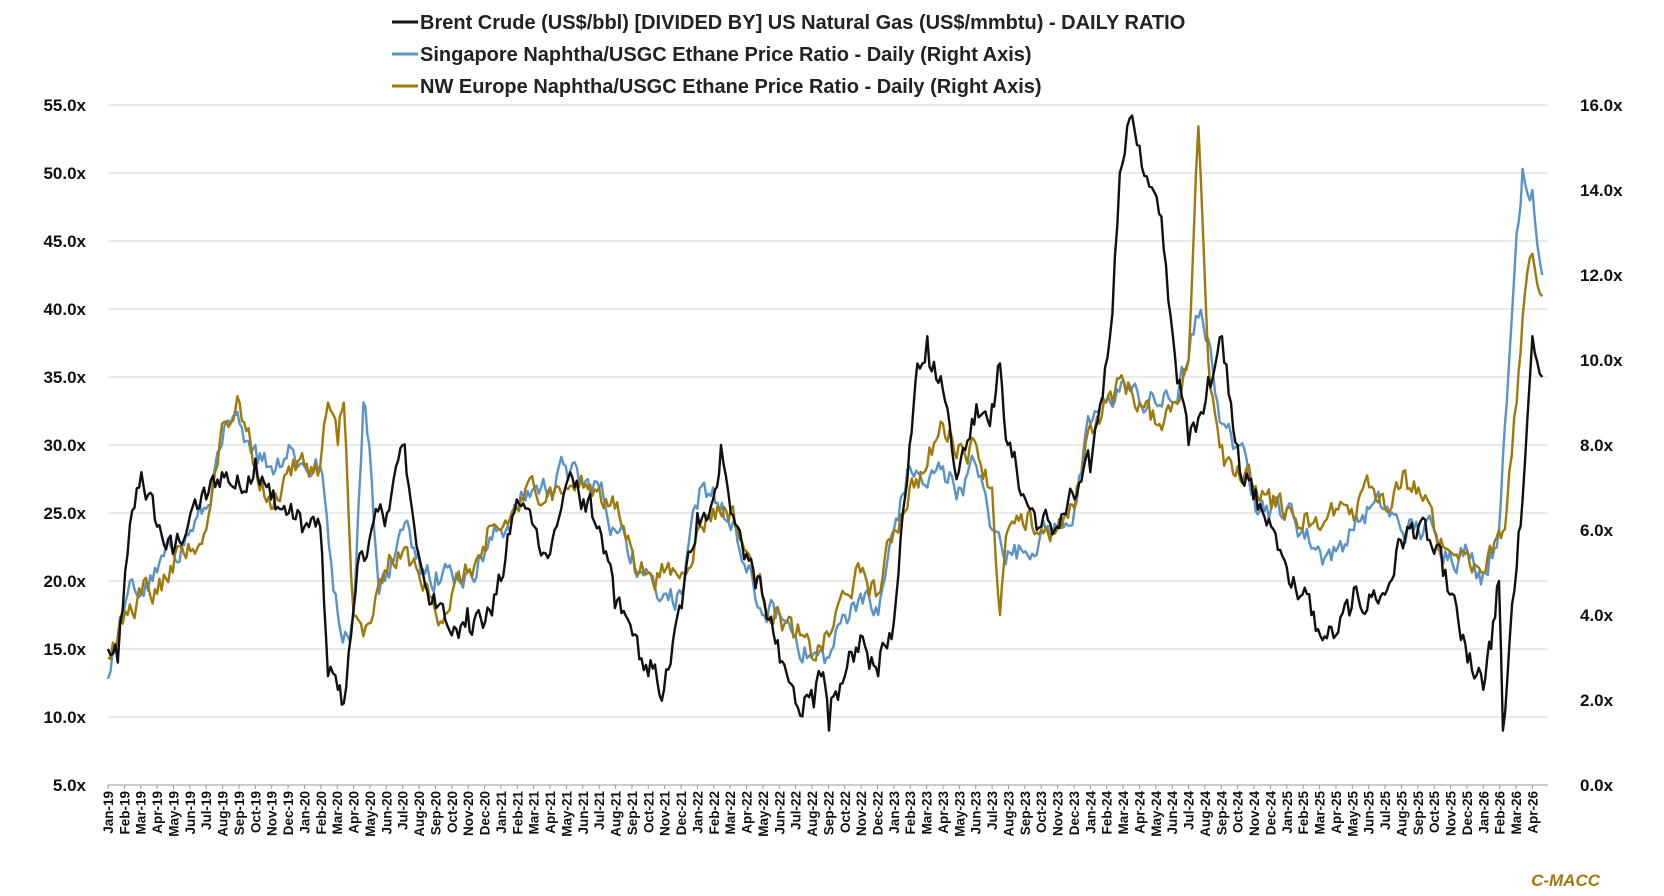  I want to click on x-tick-label: Mar-26, so click(1516, 813).